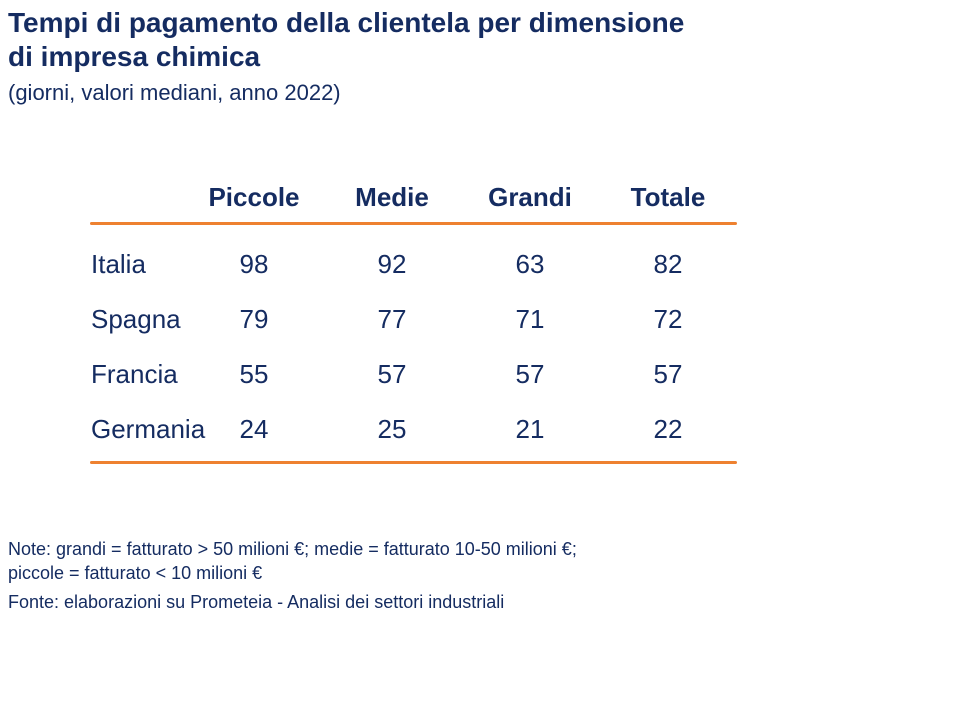 Image resolution: width=960 pixels, height=720 pixels. Describe the element at coordinates (413, 462) in the screenshot. I see `table-bottom-rule` at that location.